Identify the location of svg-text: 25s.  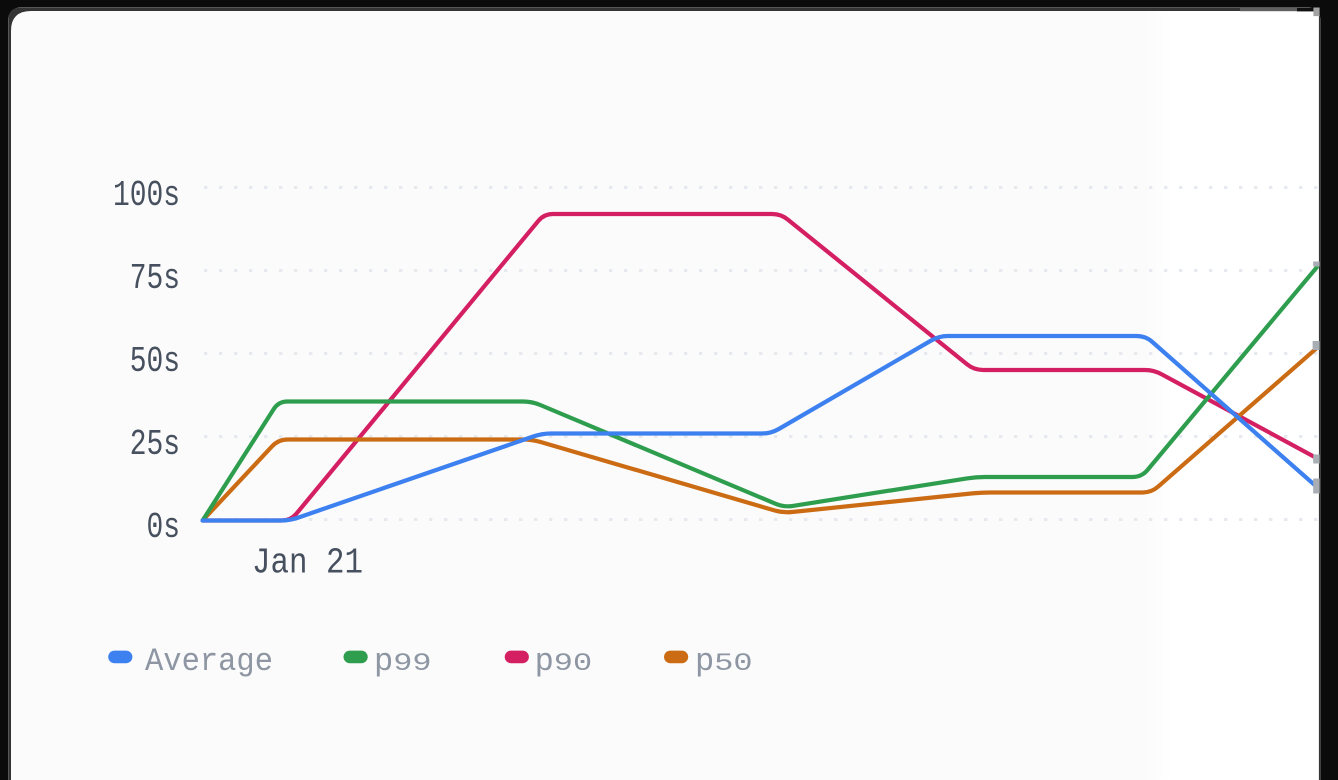
(155, 444).